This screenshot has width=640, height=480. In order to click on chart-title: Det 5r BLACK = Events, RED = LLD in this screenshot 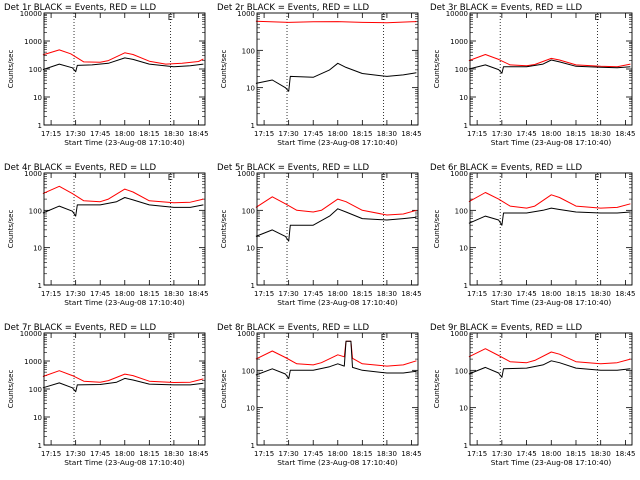, I will do `click(293, 168)`.